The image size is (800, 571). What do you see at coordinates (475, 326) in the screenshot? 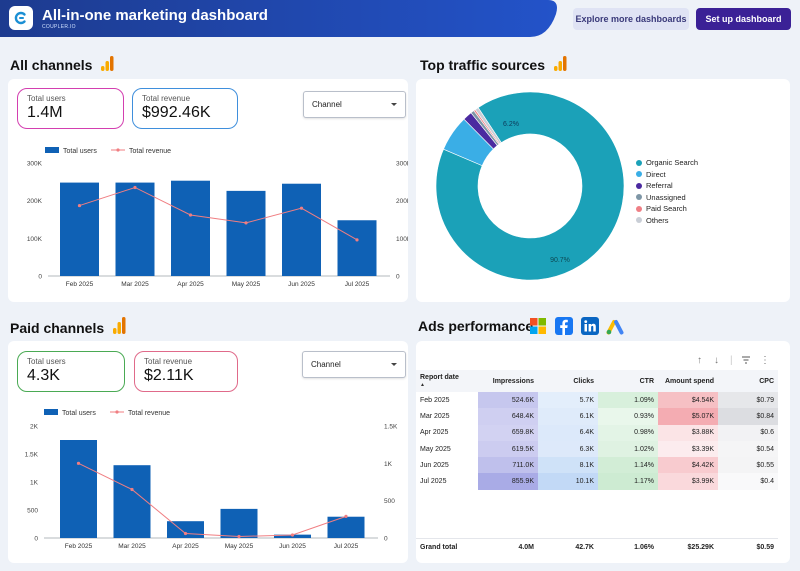
I see `ads-title: Ads performance` at bounding box center [475, 326].